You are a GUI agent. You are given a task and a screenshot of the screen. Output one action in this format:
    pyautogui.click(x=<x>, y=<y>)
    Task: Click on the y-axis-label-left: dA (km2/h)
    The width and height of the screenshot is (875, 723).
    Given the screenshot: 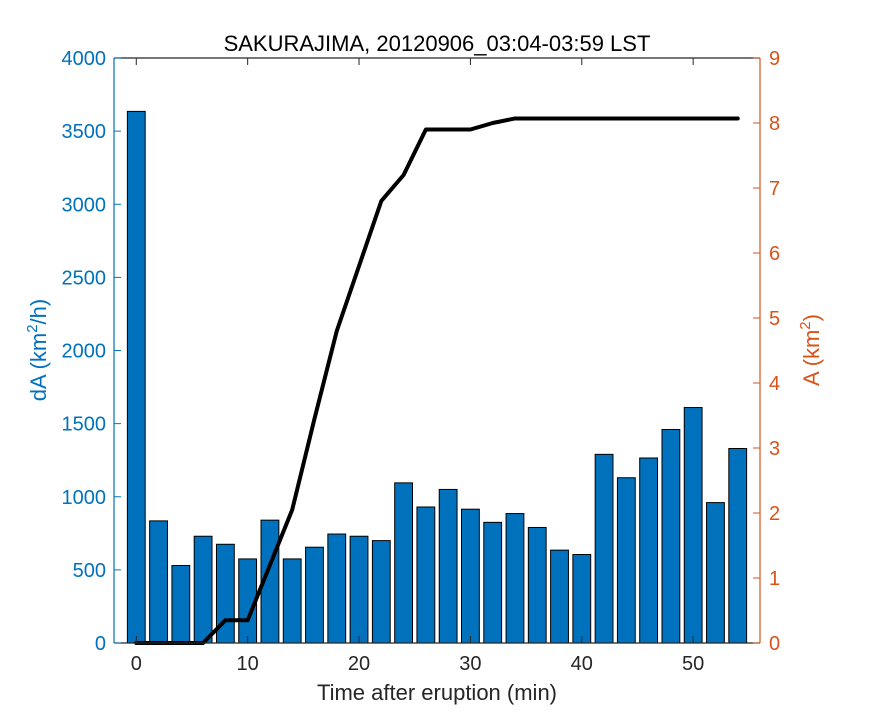 What is the action you would take?
    pyautogui.click(x=37, y=350)
    